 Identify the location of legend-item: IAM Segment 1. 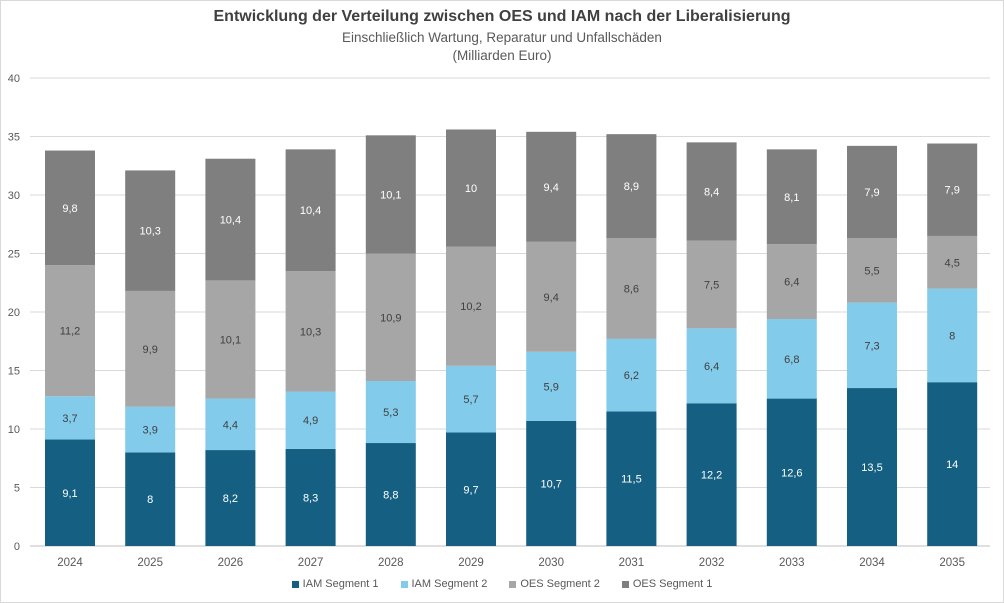
(335, 584).